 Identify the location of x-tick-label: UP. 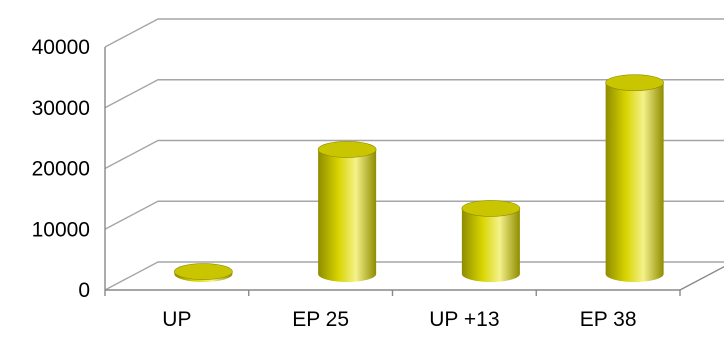
(176, 319).